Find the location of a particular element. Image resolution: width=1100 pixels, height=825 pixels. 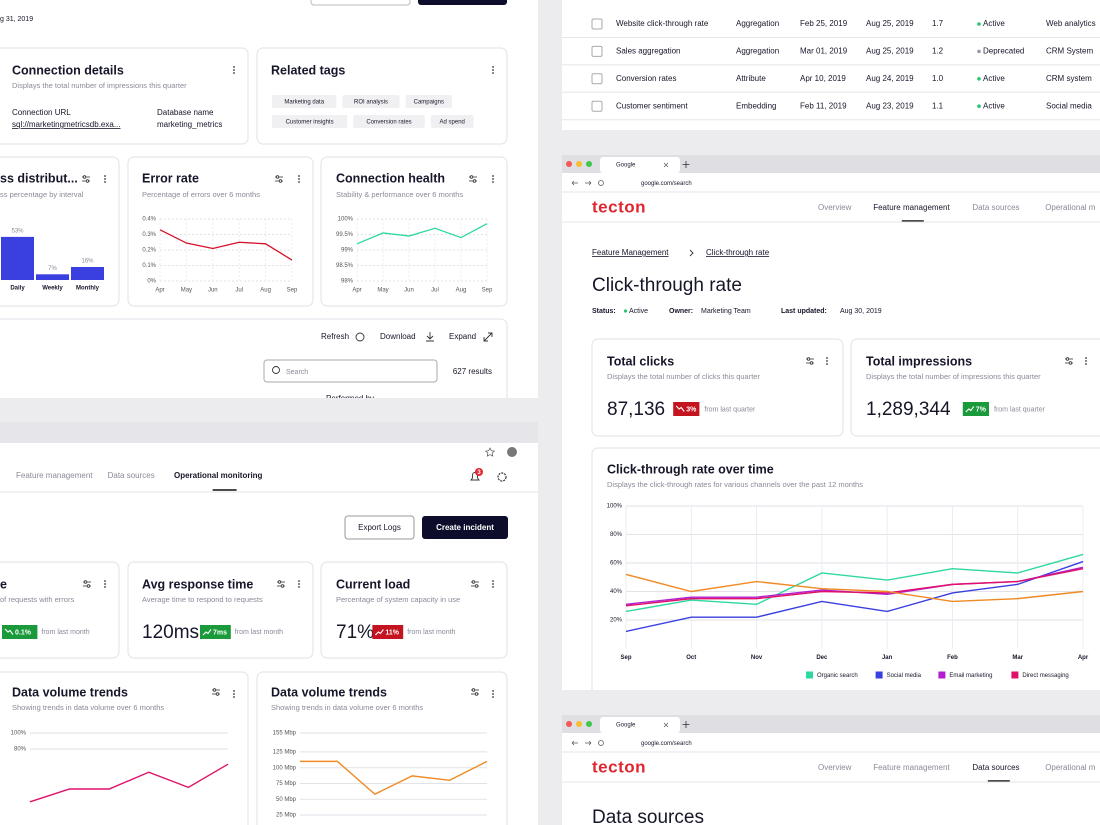

button-label: Create incident is located at coordinates (465, 527).